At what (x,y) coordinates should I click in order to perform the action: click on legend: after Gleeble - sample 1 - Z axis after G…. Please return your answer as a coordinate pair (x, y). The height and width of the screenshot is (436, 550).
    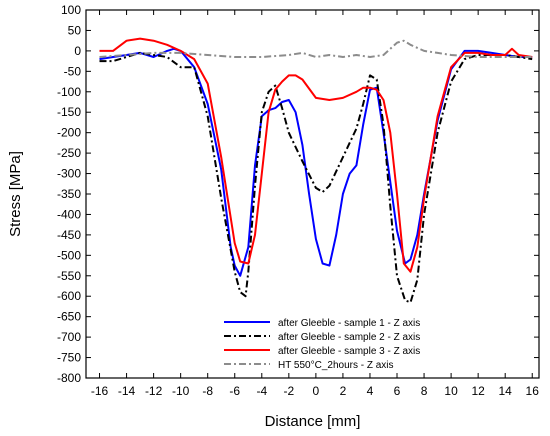
    Looking at the image, I should click on (322, 344).